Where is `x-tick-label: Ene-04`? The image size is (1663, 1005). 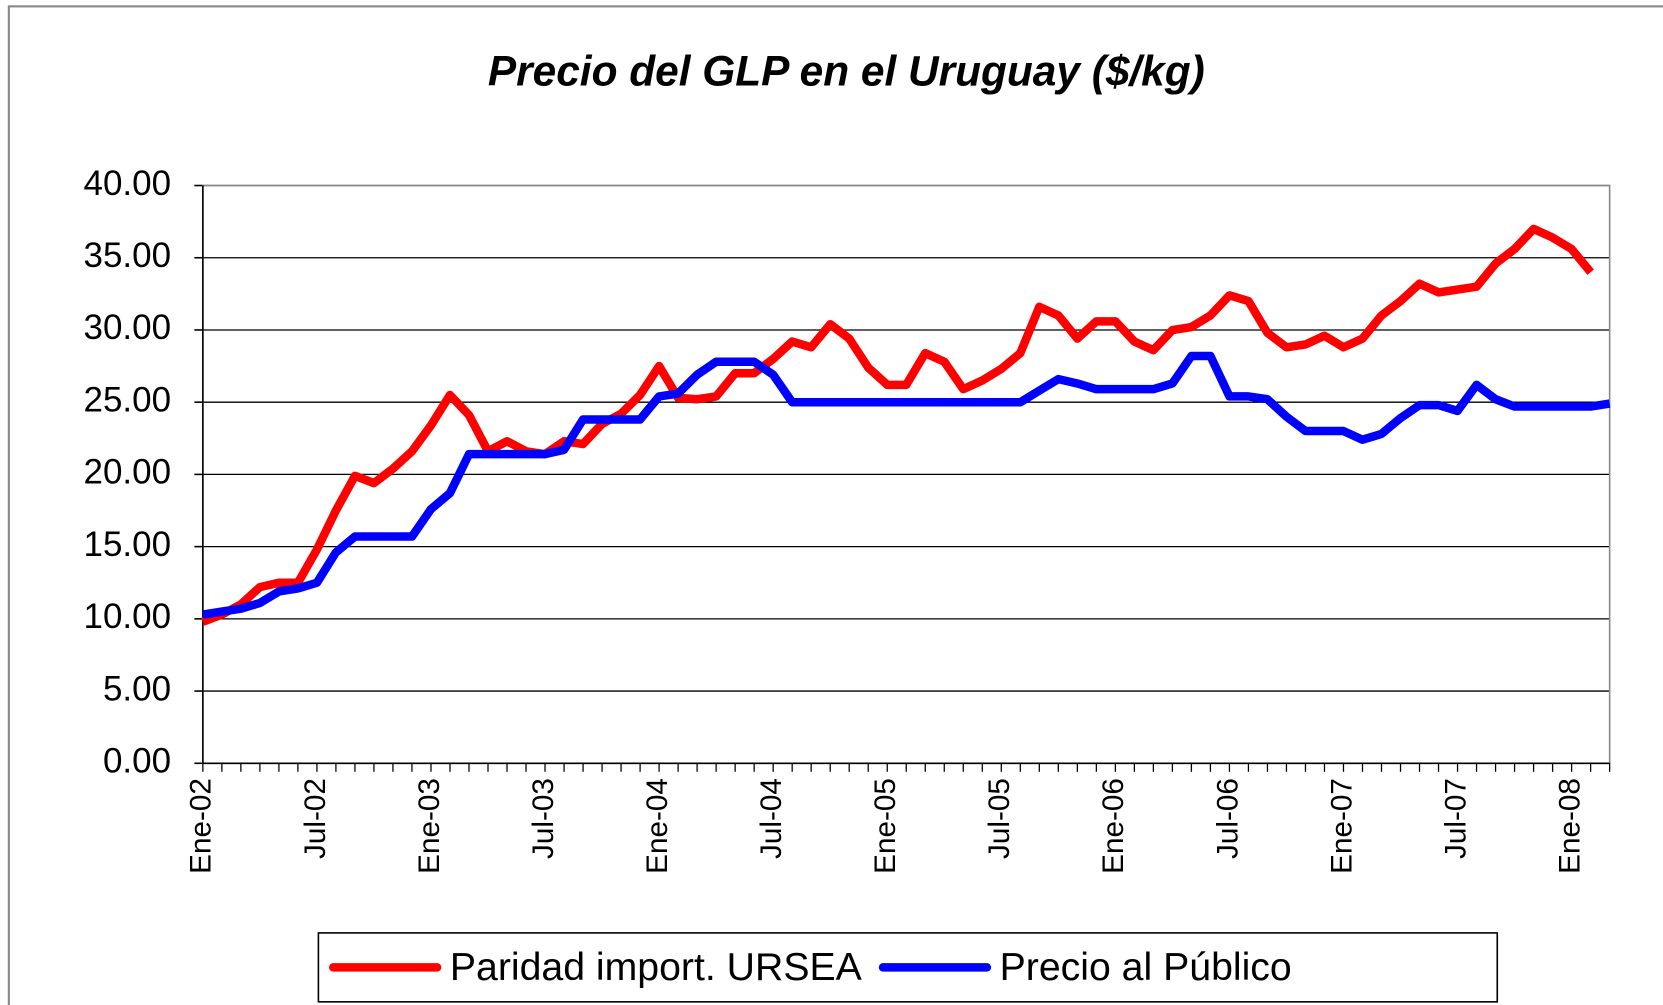 x-tick-label: Ene-04 is located at coordinates (657, 826).